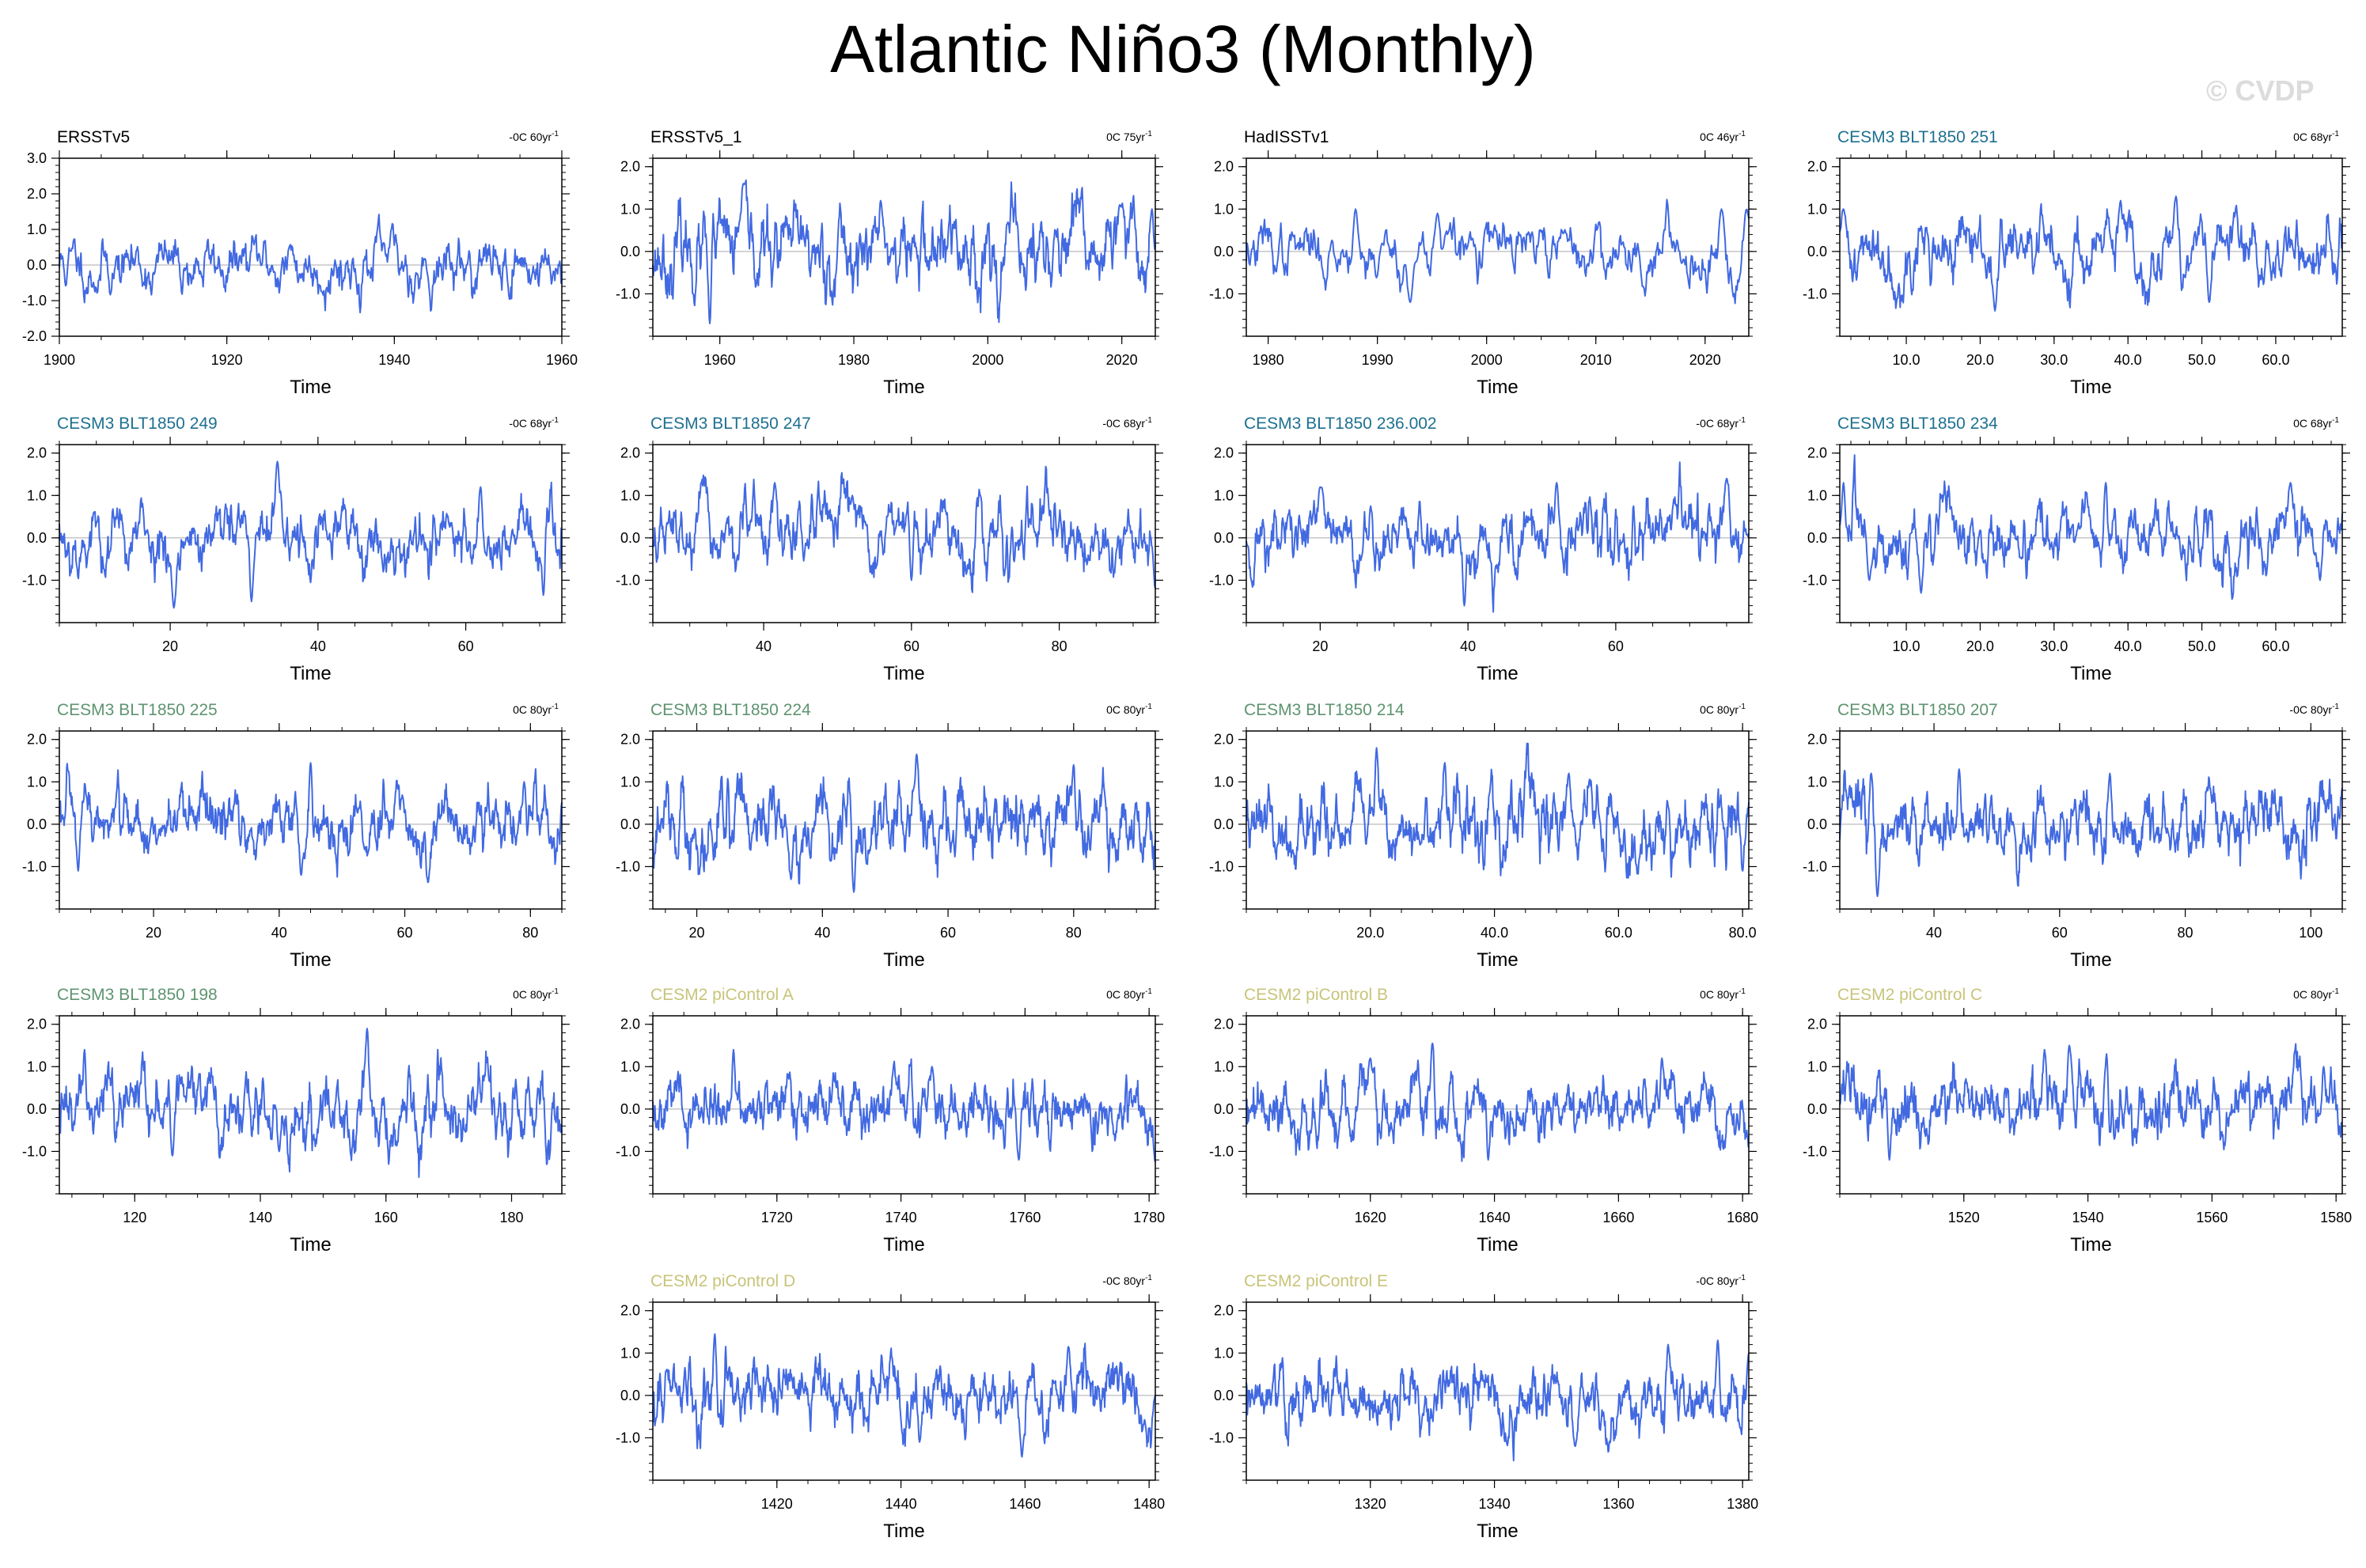  What do you see at coordinates (1370, 1217) in the screenshot?
I see `x-tick-label: 1620` at bounding box center [1370, 1217].